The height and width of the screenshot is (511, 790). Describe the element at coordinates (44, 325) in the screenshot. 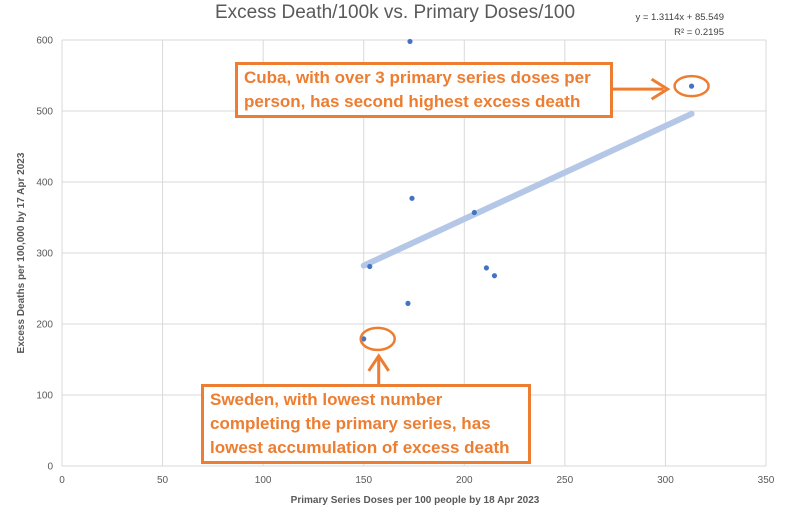

I see `y-tick-label: 200` at that location.